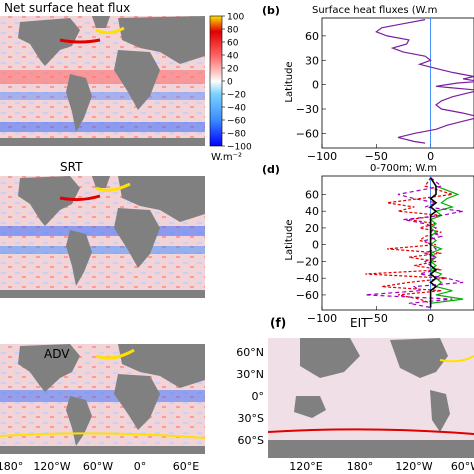  What do you see at coordinates (49, 368) in the screenshot?
I see `map-e-land-namerica` at bounding box center [49, 368].